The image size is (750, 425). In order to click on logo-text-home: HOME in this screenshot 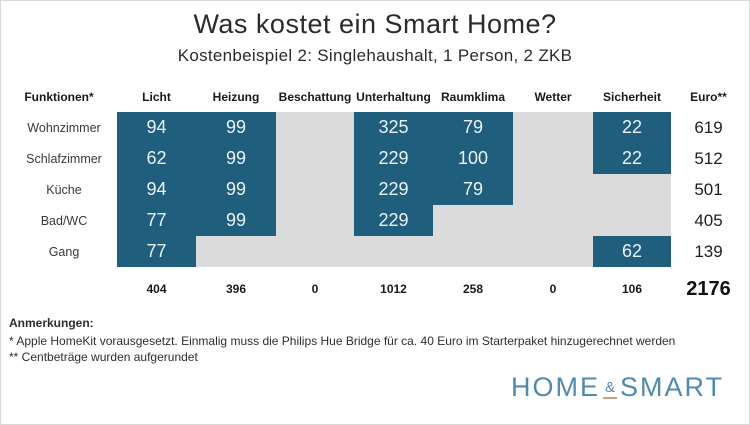, I will do `click(555, 387)`.